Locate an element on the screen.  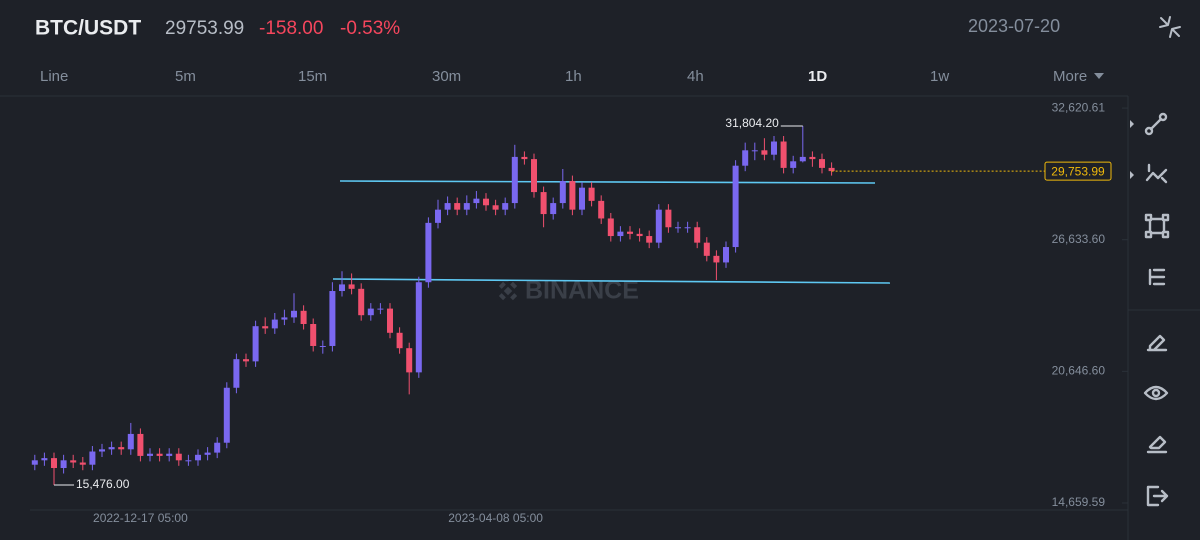
toolbar is located at coordinates (1150, 309).